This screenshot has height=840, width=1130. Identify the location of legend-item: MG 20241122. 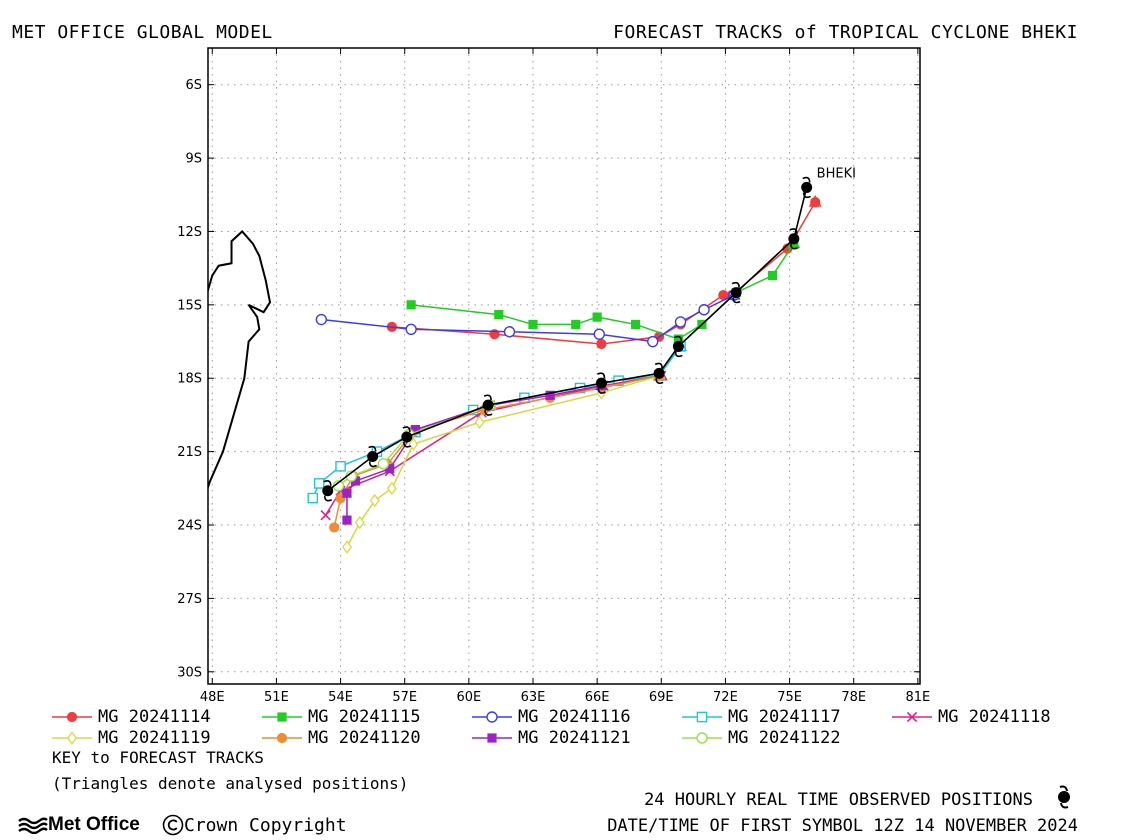
(761, 738).